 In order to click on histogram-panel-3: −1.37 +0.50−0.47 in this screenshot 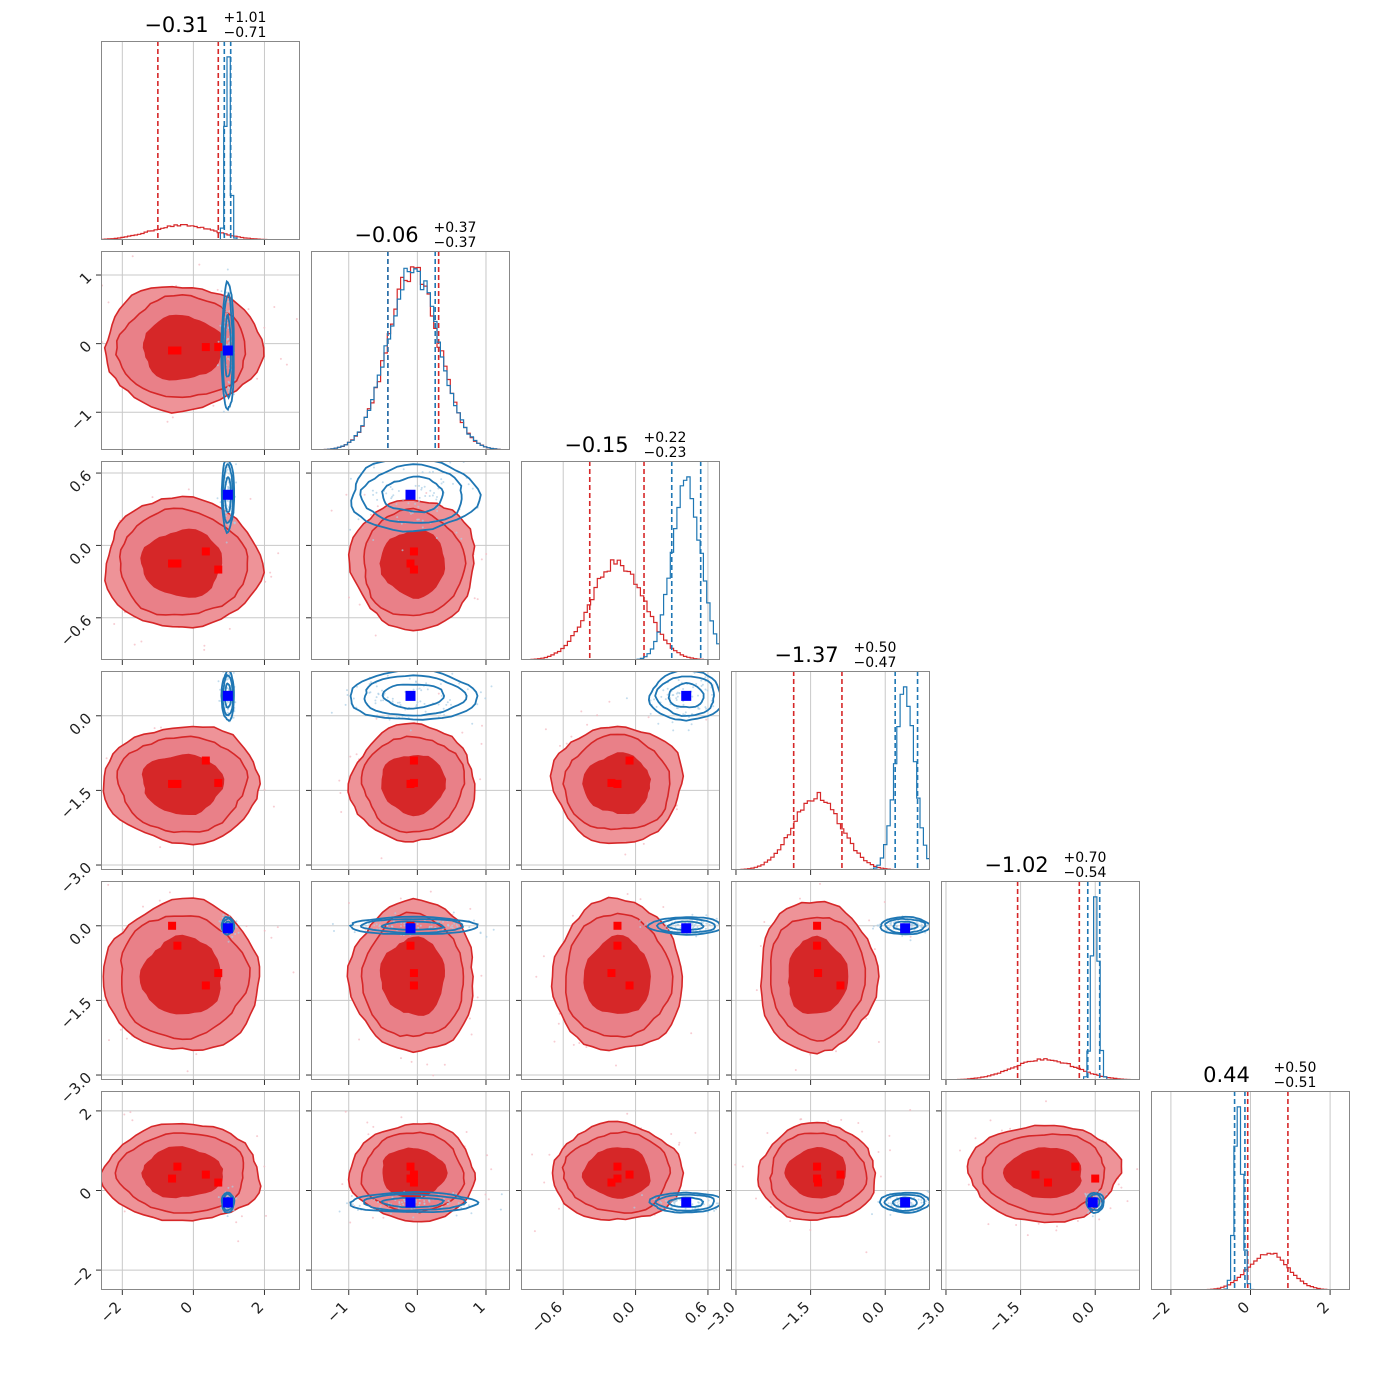, I will do `click(830, 757)`.